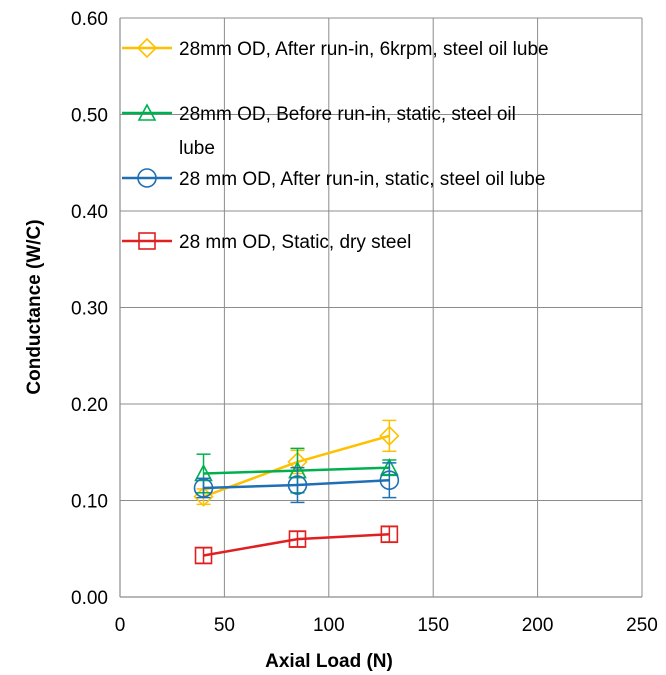  Describe the element at coordinates (538, 625) in the screenshot. I see `x-tick-label: 200` at that location.